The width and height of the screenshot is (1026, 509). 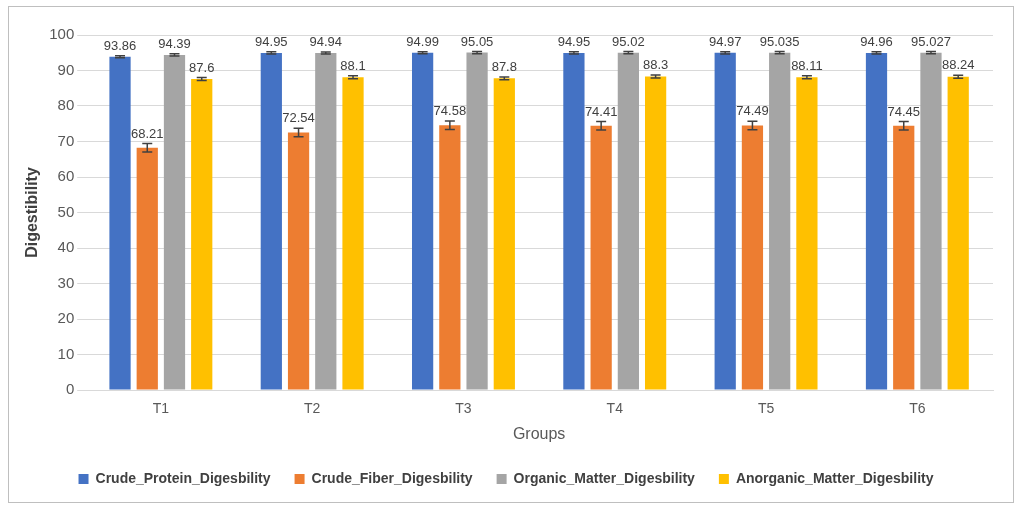 What do you see at coordinates (353, 65) in the screenshot?
I see `data-label: 88.1` at bounding box center [353, 65].